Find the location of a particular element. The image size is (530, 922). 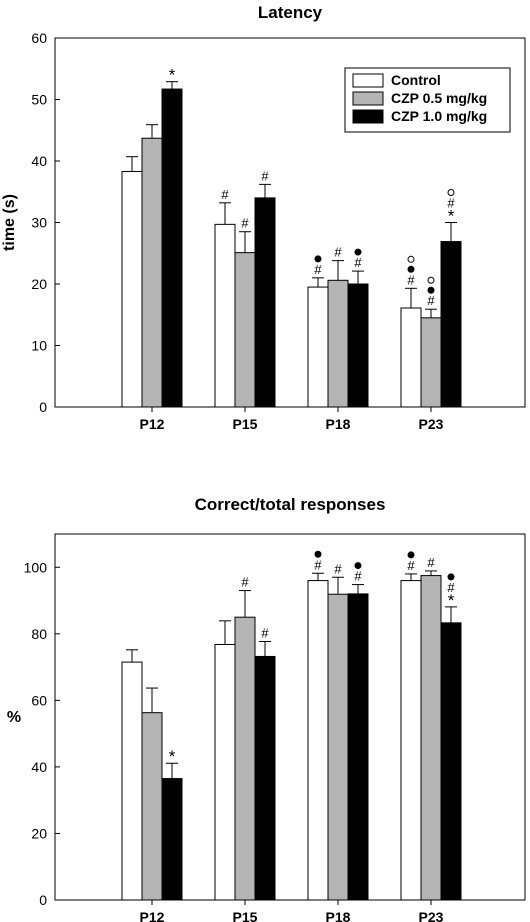

y-tick-label: 100 is located at coordinates (36, 567).